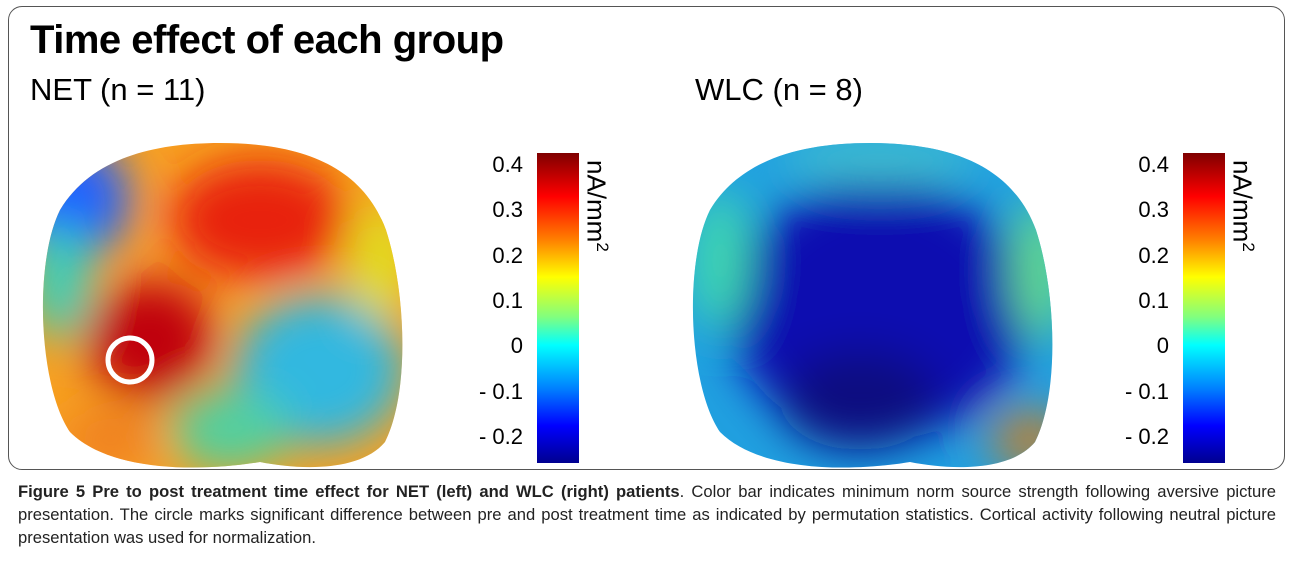 This screenshot has width=1293, height=577. Describe the element at coordinates (779, 89) in the screenshot. I see `panel-label: WLC (n = 8)` at that location.